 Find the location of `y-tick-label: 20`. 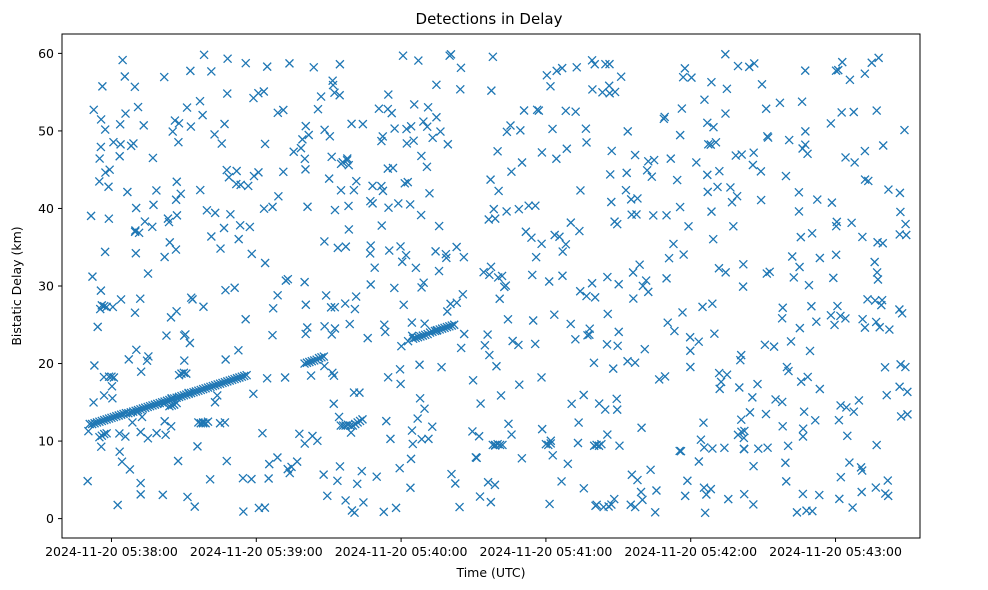

y-tick-label: 20 is located at coordinates (46, 363).